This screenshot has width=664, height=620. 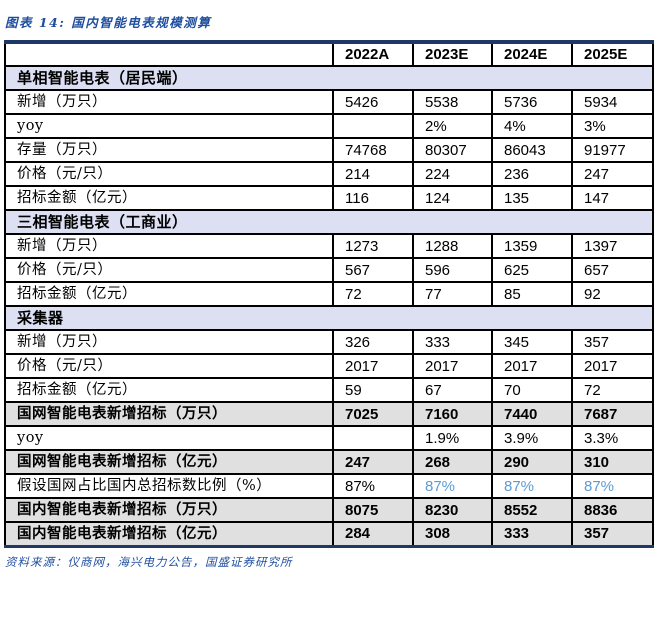 I want to click on value-cell: 1288, so click(x=452, y=246).